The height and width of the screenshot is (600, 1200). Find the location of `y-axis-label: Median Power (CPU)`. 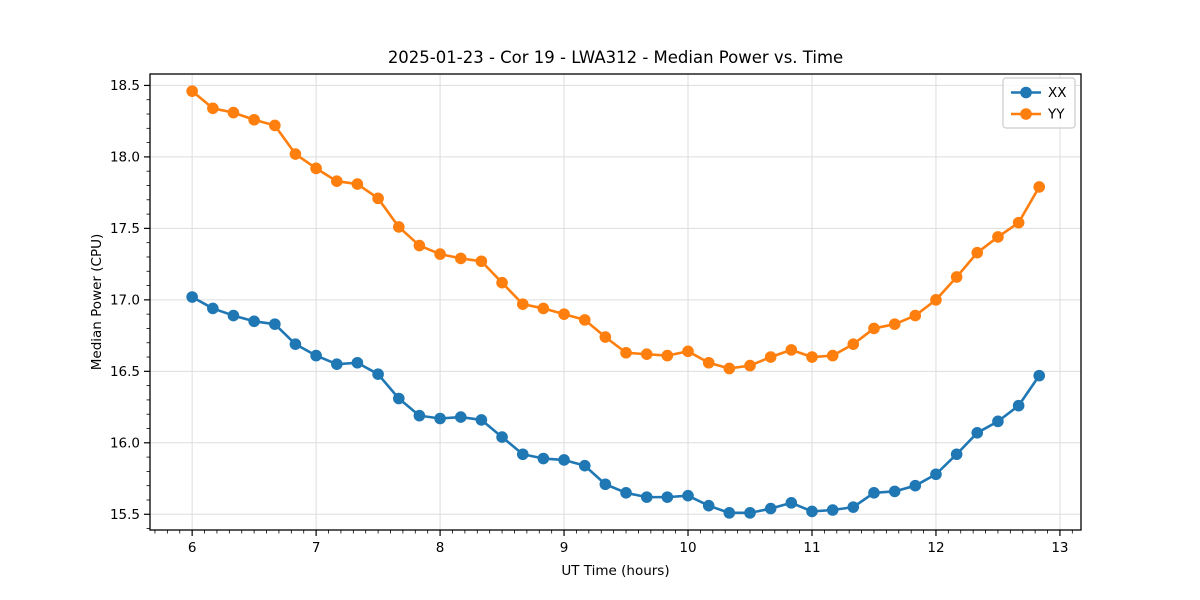

y-axis-label: Median Power (CPU) is located at coordinates (97, 302).